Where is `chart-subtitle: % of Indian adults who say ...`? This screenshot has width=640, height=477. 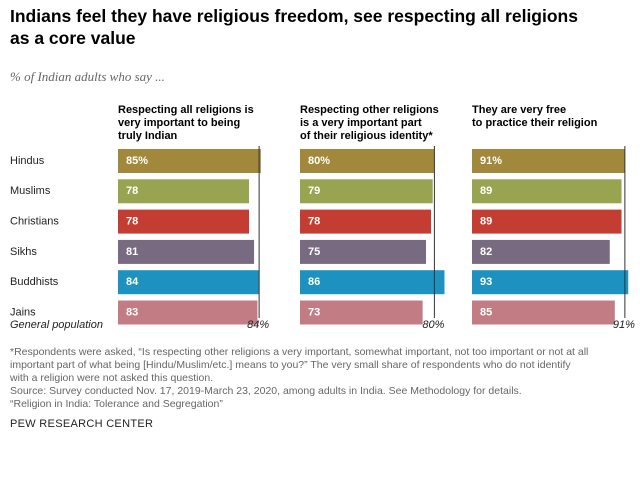
chart-subtitle: % of Indian adults who say ... is located at coordinates (87, 76).